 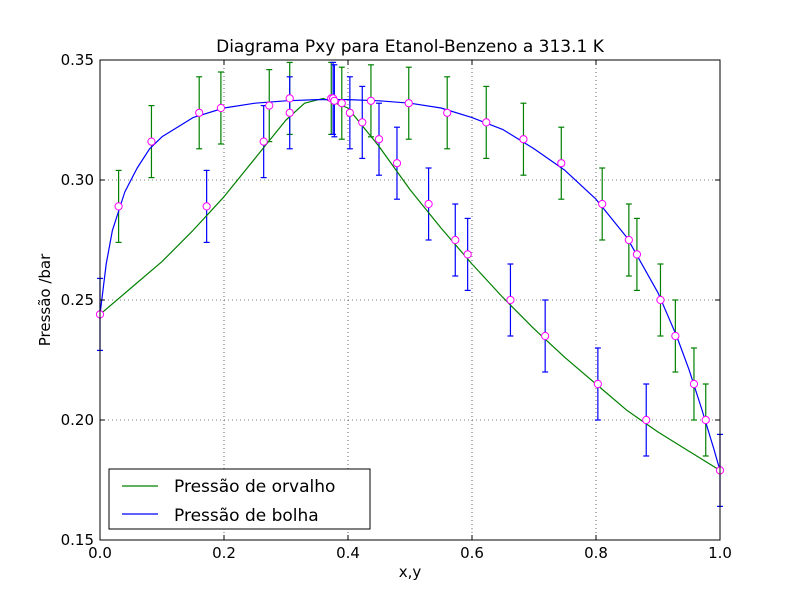 What do you see at coordinates (596, 553) in the screenshot?
I see `x-tick-label: 0.8` at bounding box center [596, 553].